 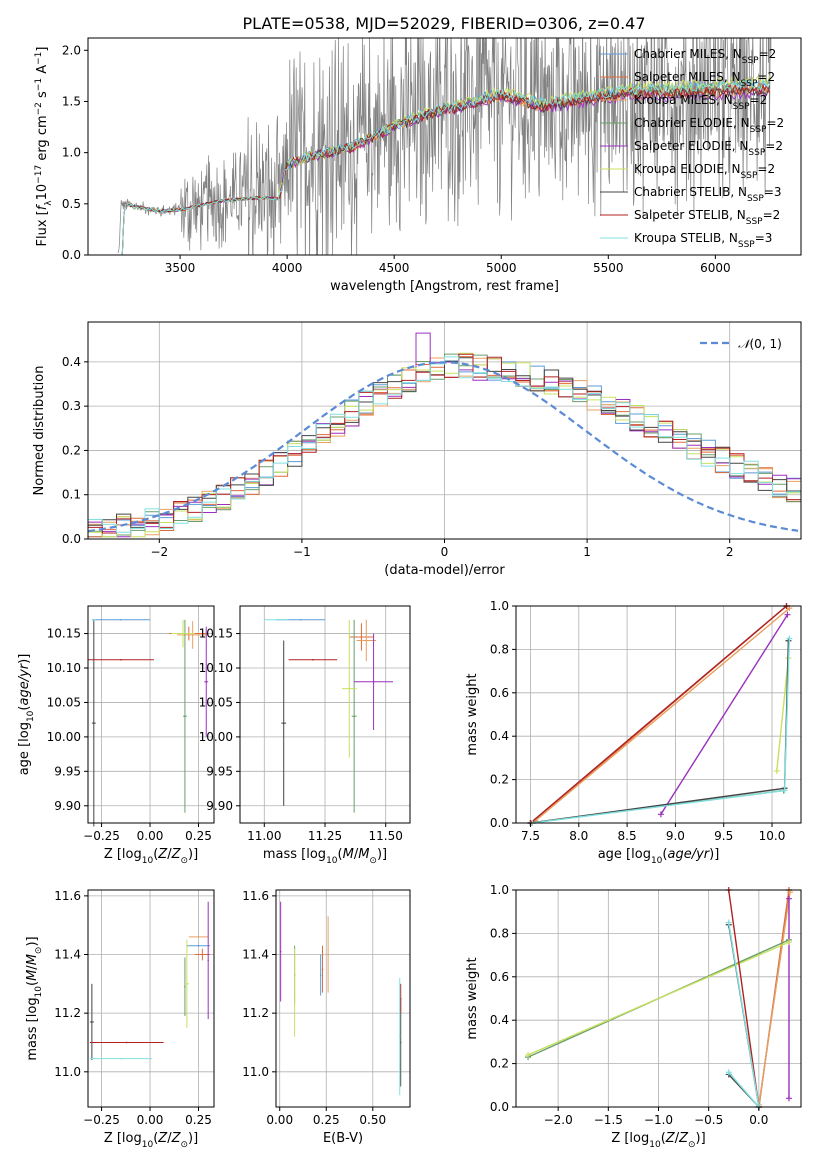 What do you see at coordinates (64, 702) in the screenshot?
I see `y-tick-label: 10.05` at bounding box center [64, 702].